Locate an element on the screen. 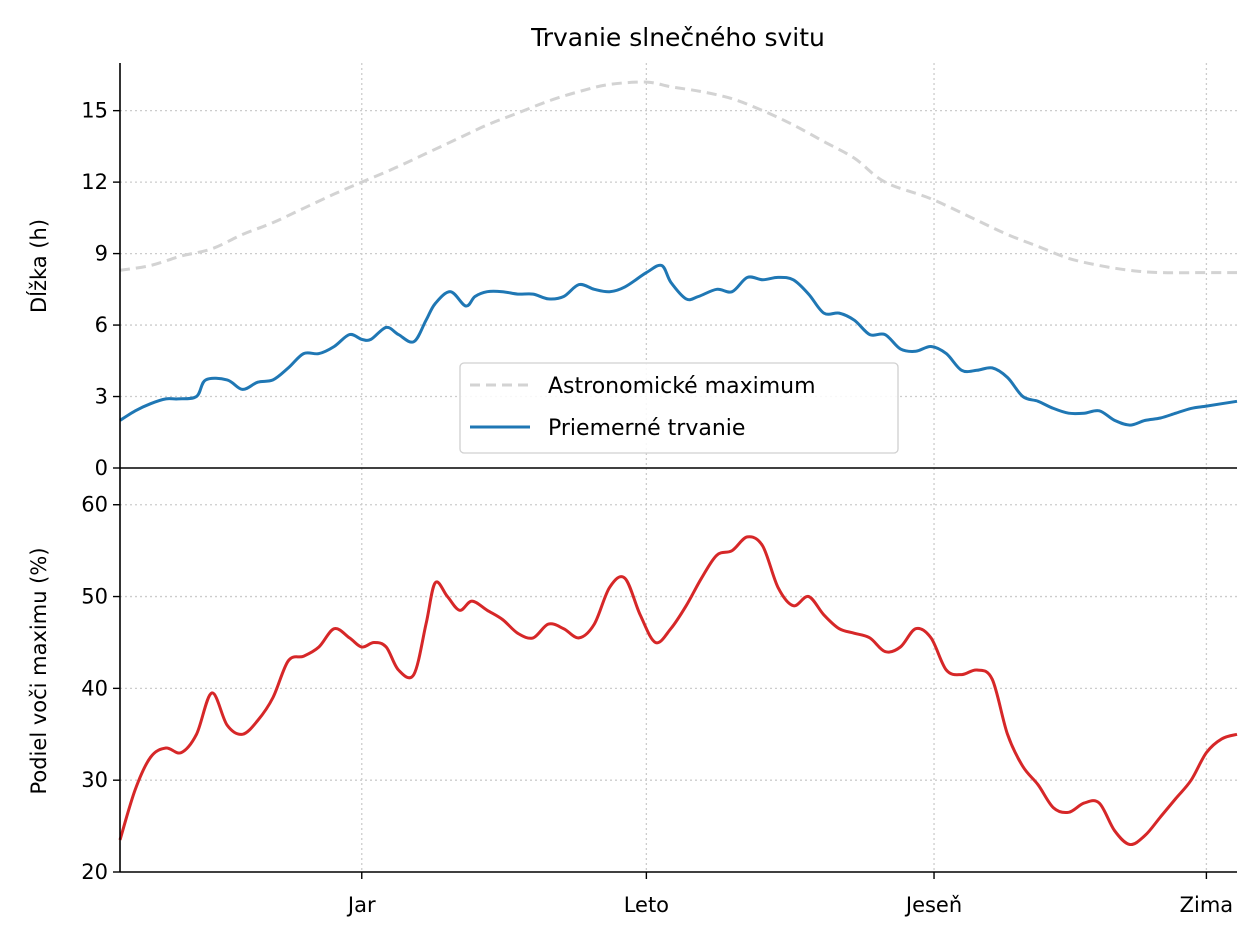 This screenshot has width=1254, height=936. chart-title: Trvanie slnečného svitu is located at coordinates (677, 37).